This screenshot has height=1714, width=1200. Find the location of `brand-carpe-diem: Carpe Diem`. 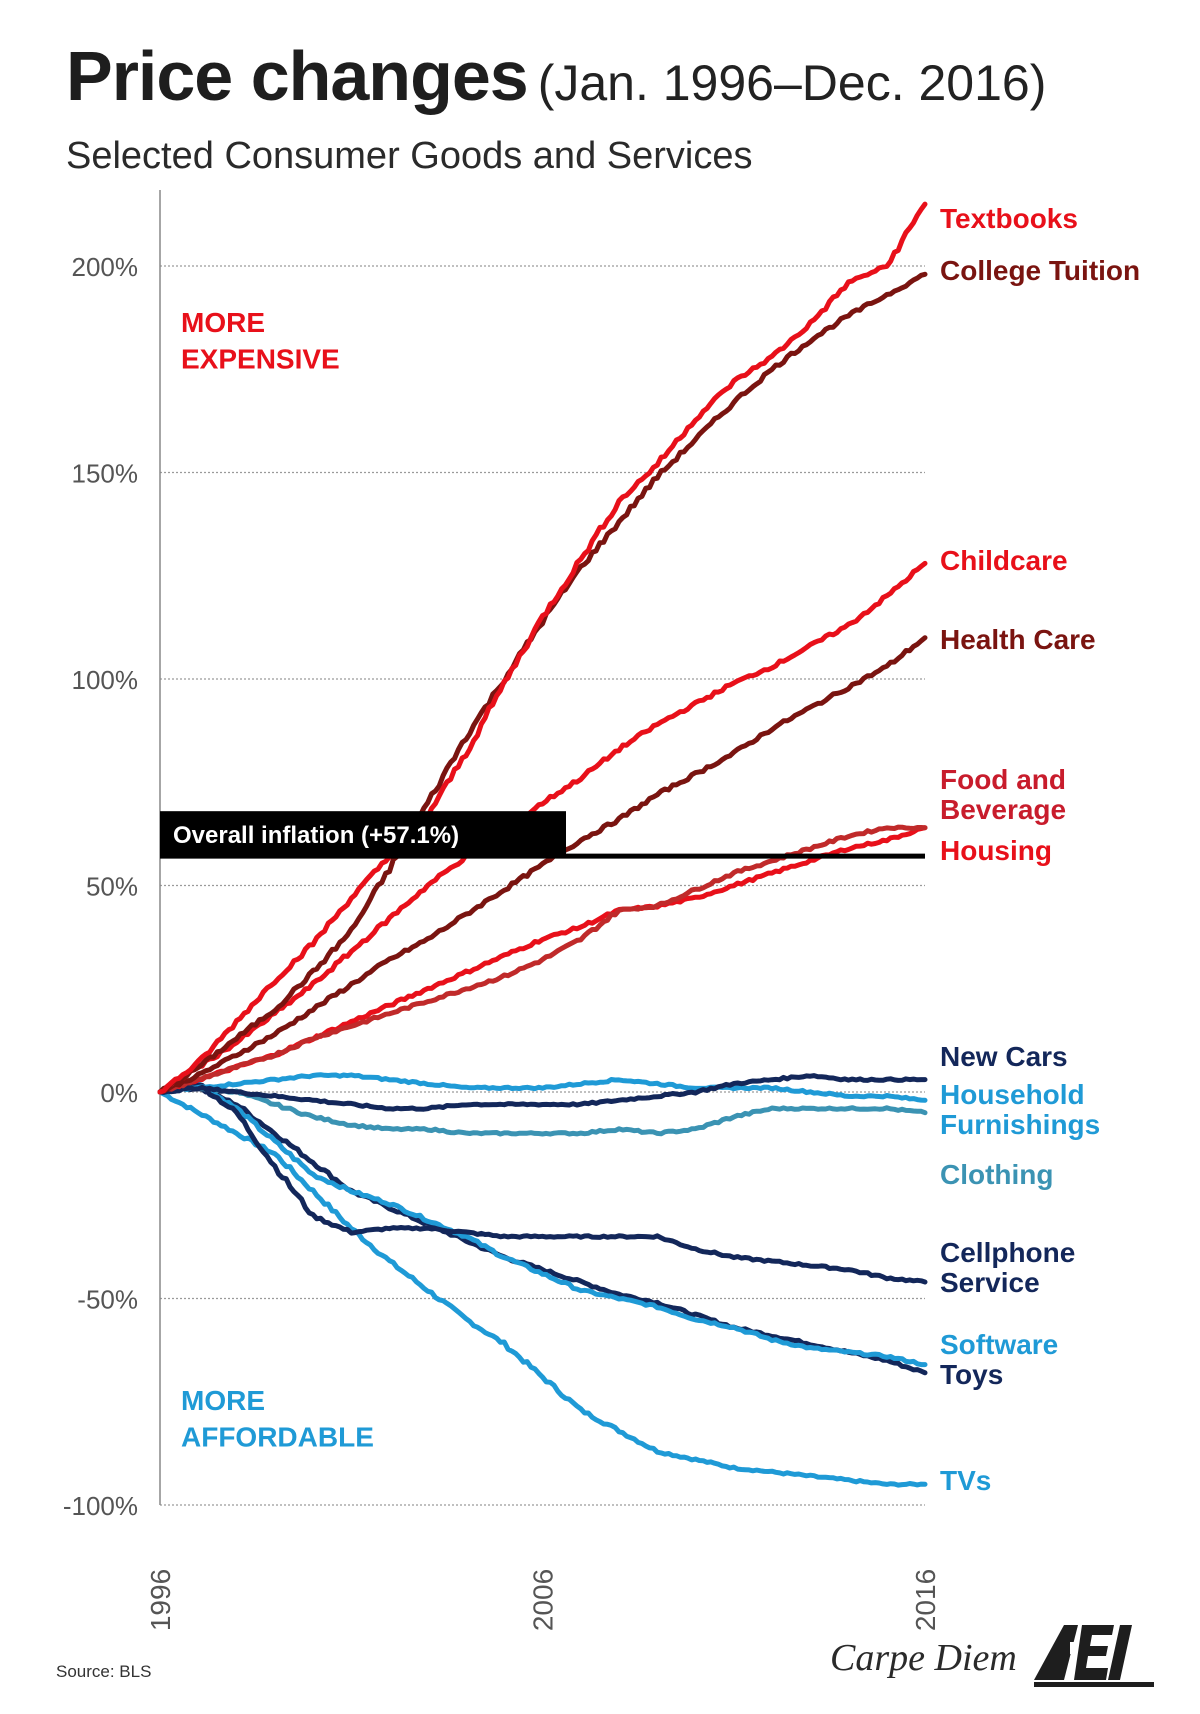

brand-carpe-diem: Carpe Diem is located at coordinates (923, 1658).